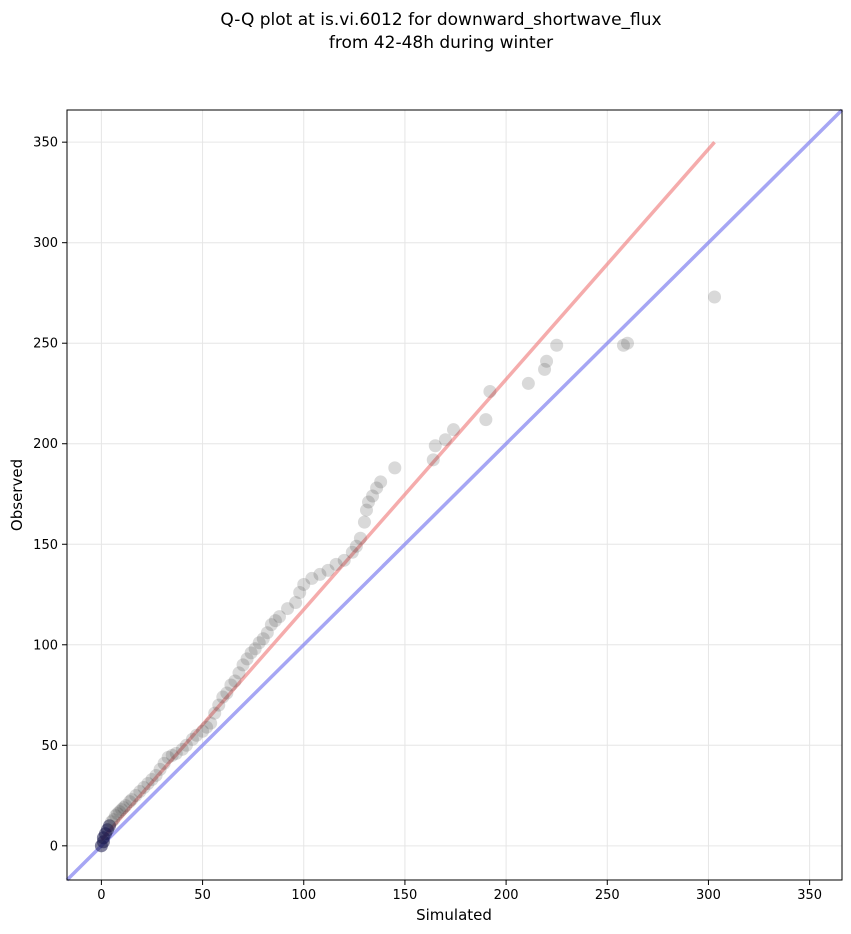 The width and height of the screenshot is (851, 934). What do you see at coordinates (45, 545) in the screenshot?
I see `y-tick-label: 150` at bounding box center [45, 545].